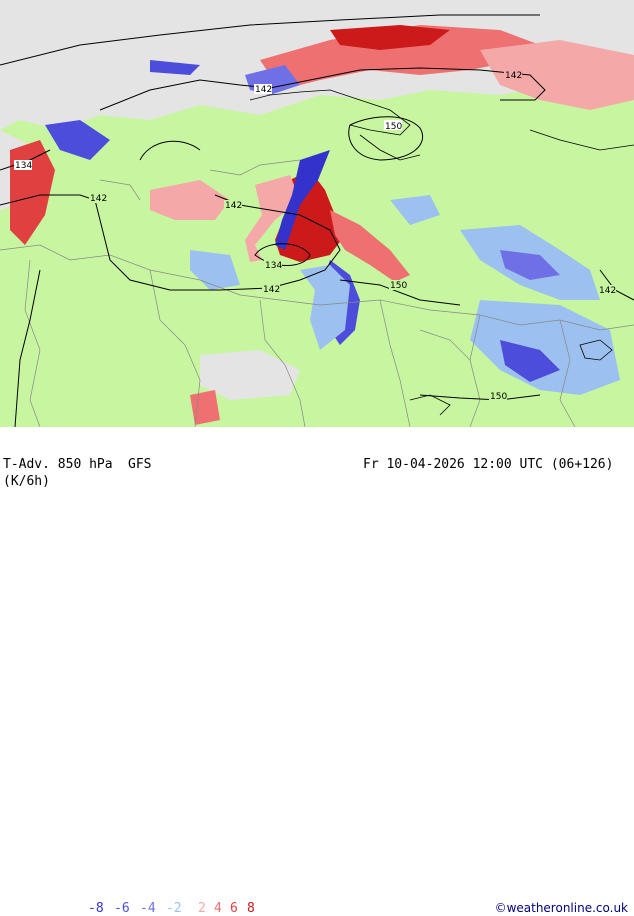 The width and height of the screenshot is (634, 916). What do you see at coordinates (77, 140) in the screenshot?
I see `cold-west` at bounding box center [77, 140].